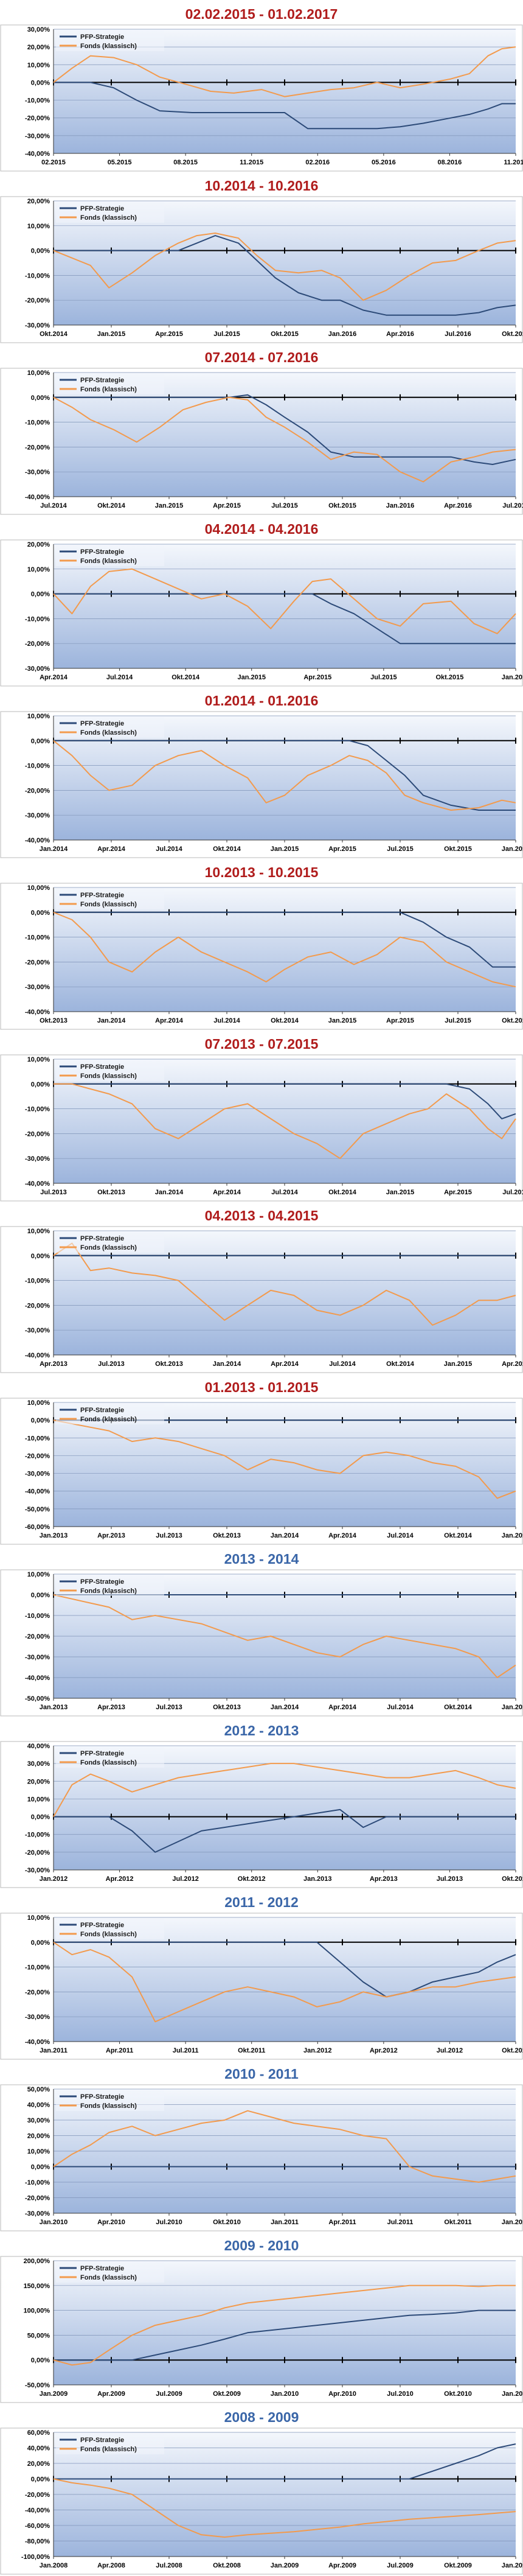  Describe the element at coordinates (285, 2565) in the screenshot. I see `x-tick-label: Jan.2009` at that location.